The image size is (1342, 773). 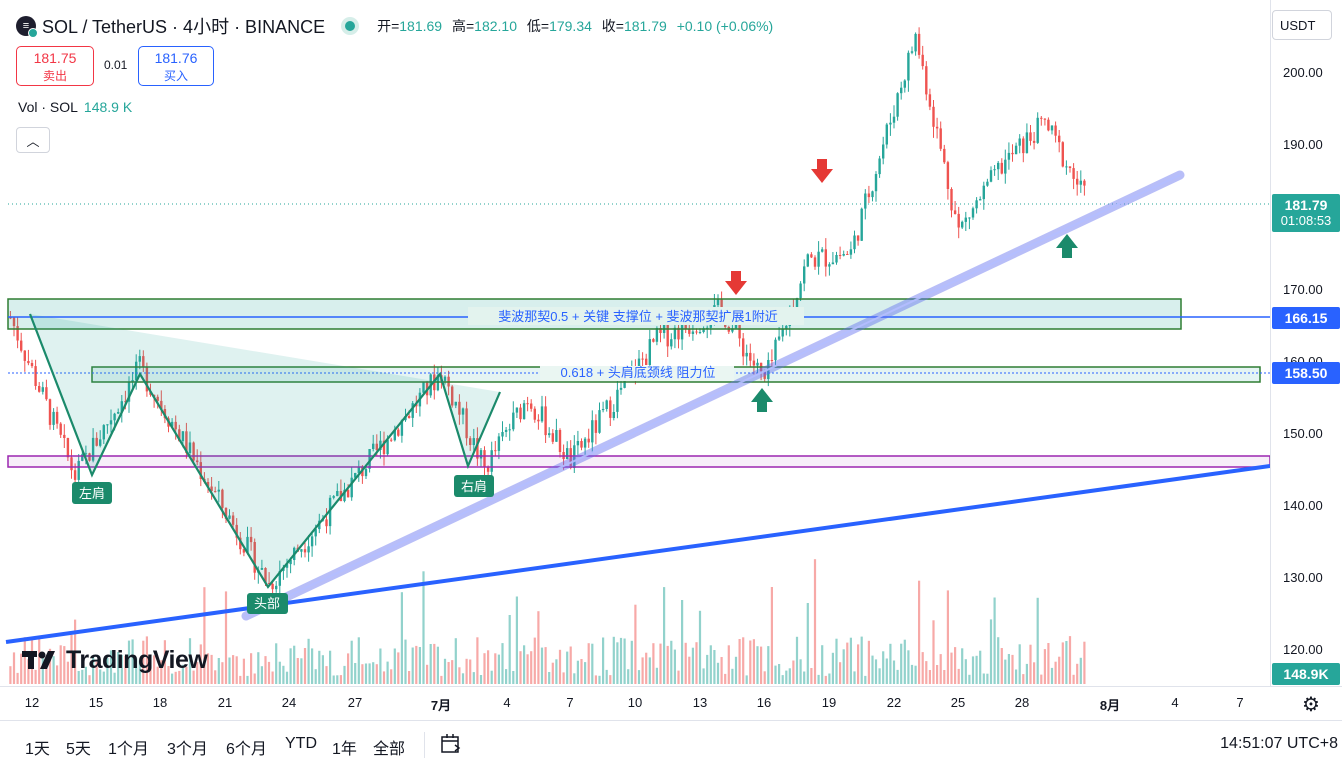 I want to click on range-ytd: YTD, so click(x=301, y=743).